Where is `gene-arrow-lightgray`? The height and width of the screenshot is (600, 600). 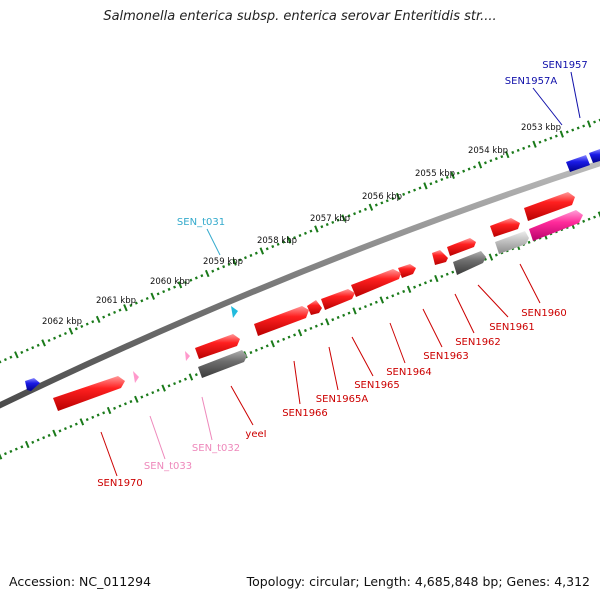
gene-arrow-lightgray is located at coordinates (512, 242).